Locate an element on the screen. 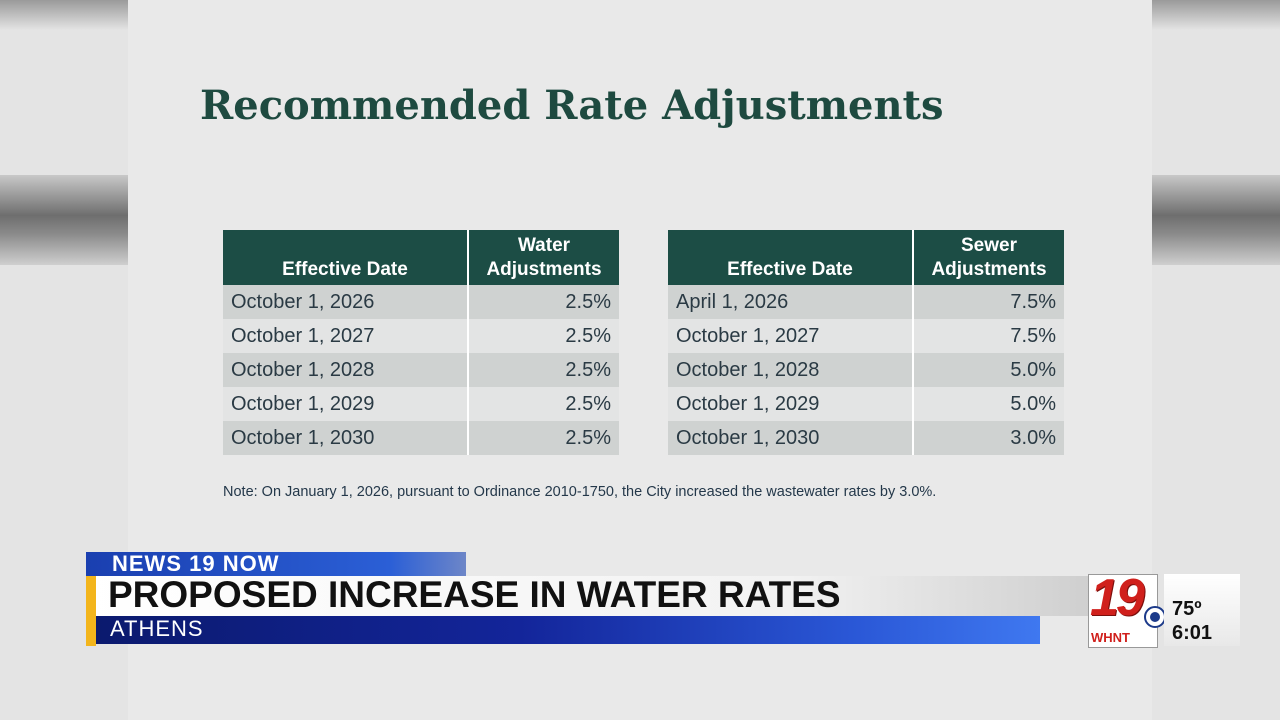  table-row: April 1, 2026 7.5% is located at coordinates (866, 302).